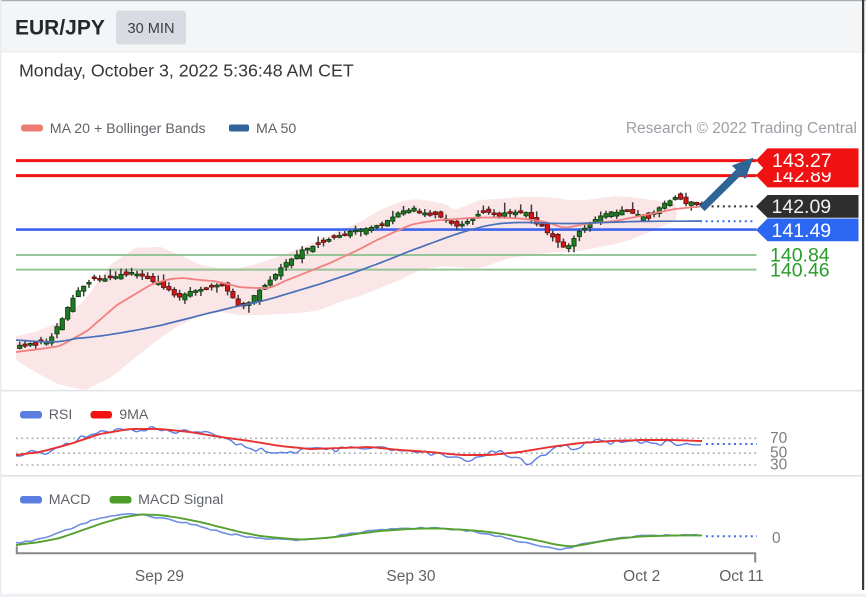 This screenshot has height=602, width=866. What do you see at coordinates (276, 129) in the screenshot?
I see `svg-text: MA 50` at bounding box center [276, 129].